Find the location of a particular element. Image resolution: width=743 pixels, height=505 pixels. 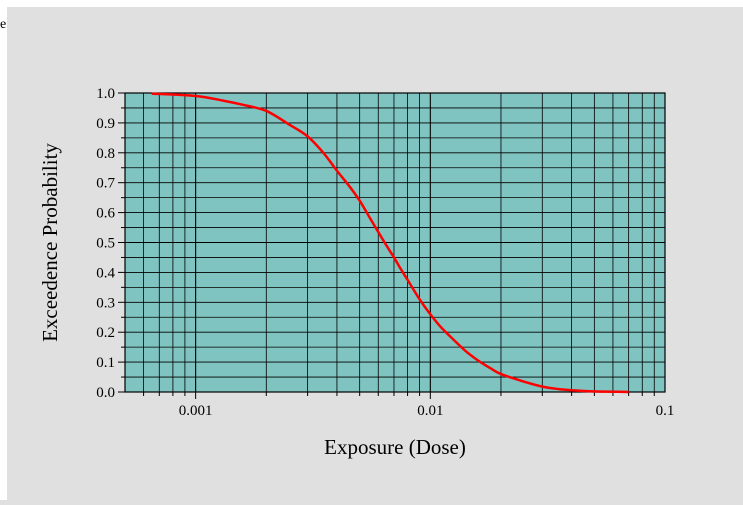

y-tick-label: 0.5 is located at coordinates (105, 244).